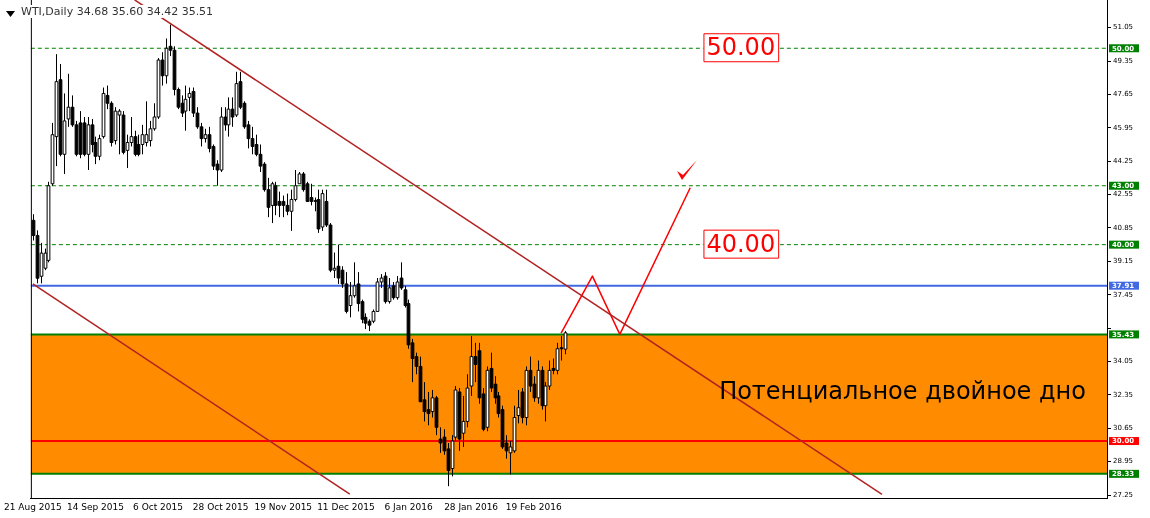 The height and width of the screenshot is (518, 1150). What do you see at coordinates (533, 506) in the screenshot?
I see `x-tick-label: 19 Feb 2016` at bounding box center [533, 506].